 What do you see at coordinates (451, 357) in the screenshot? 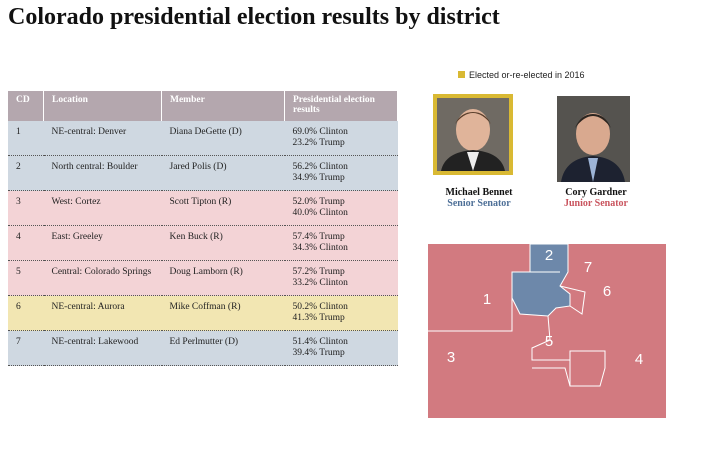
I see `map-label: 3` at bounding box center [451, 357].